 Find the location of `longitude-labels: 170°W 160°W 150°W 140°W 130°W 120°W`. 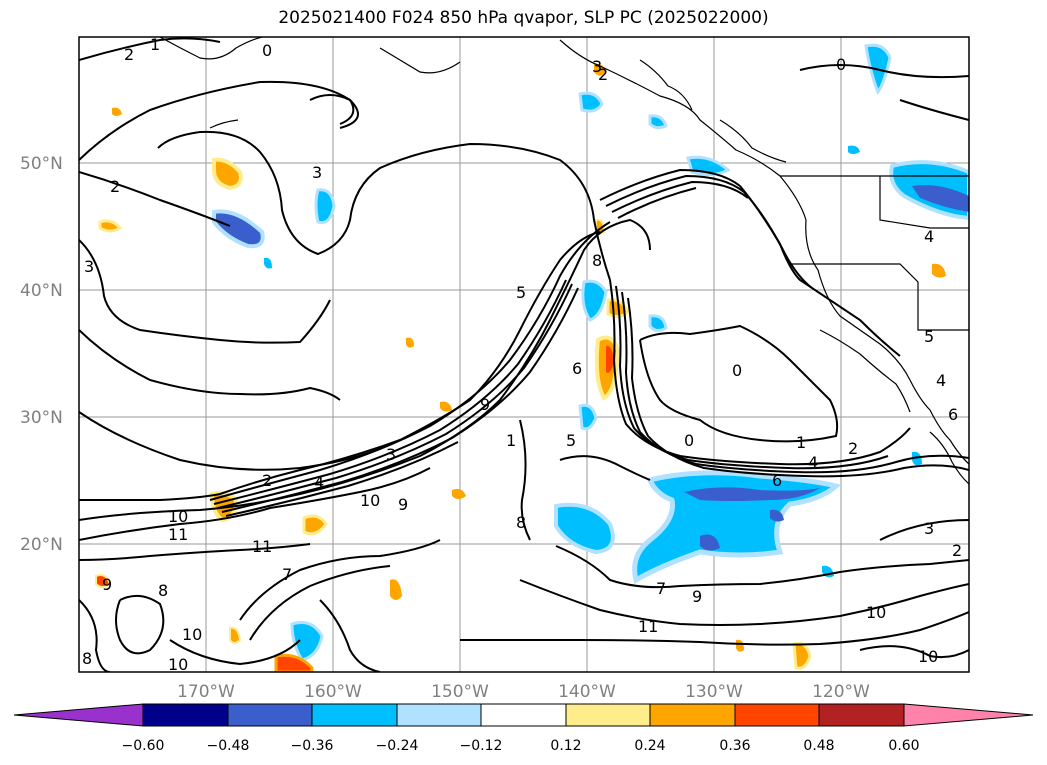

longitude-labels: 170°W 160°W 150°W 140°W 130°W 120°W is located at coordinates (523, 692).